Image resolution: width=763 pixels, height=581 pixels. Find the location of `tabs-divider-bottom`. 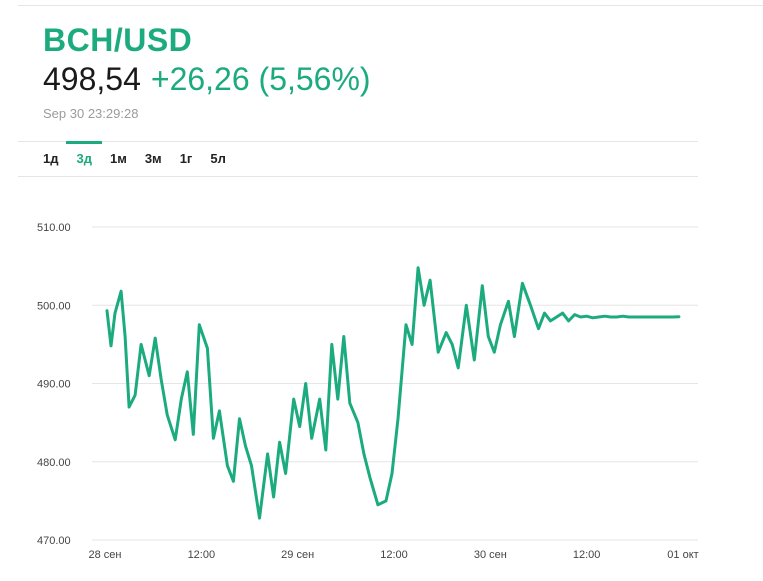

tabs-divider-bottom is located at coordinates (358, 176).